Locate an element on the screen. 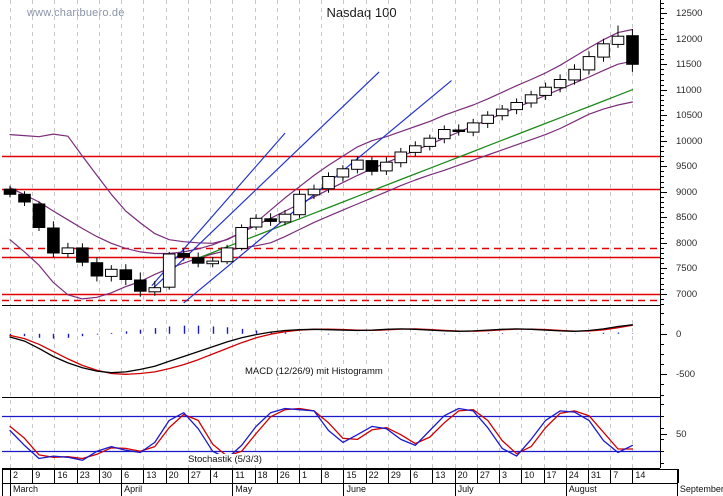 The height and width of the screenshot is (496, 723). date-tick-label: 11 is located at coordinates (240, 475).